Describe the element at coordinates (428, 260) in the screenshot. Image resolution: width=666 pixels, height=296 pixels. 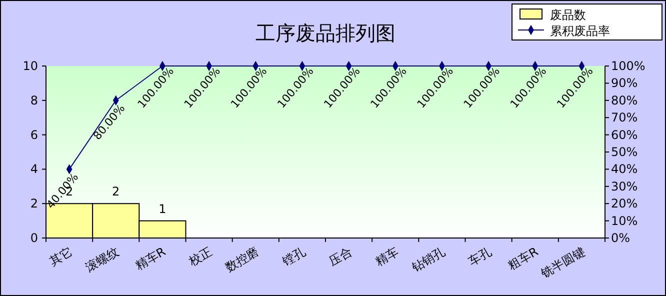
I see `x-tick-label: 钻销孔` at that location.